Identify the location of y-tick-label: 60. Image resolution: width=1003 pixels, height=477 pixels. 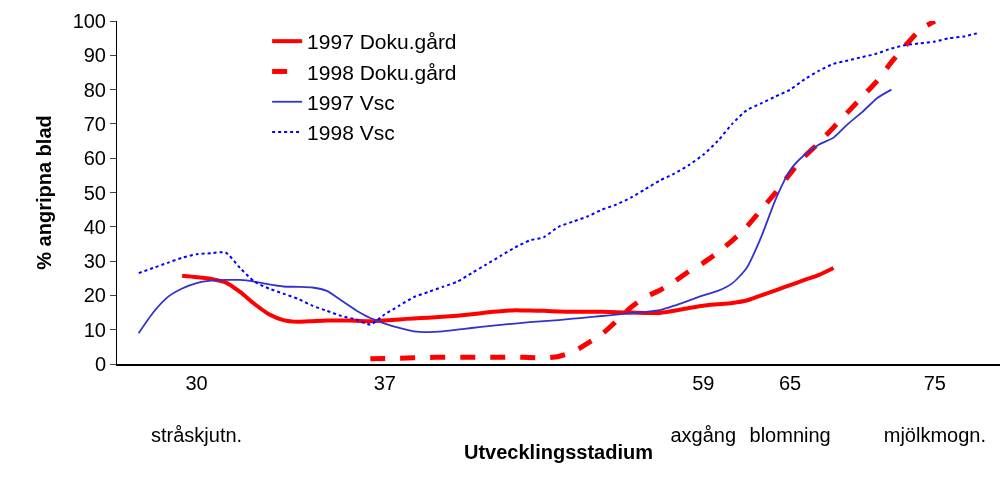
(94, 158).